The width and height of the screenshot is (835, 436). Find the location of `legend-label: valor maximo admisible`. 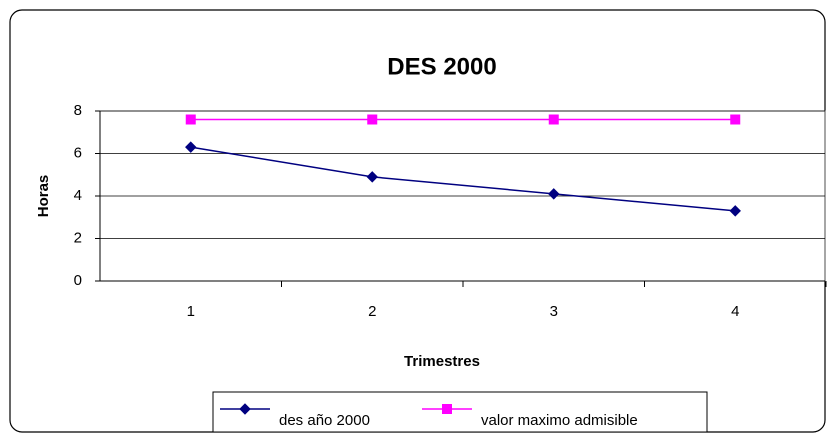

legend-label: valor maximo admisible is located at coordinates (559, 420).